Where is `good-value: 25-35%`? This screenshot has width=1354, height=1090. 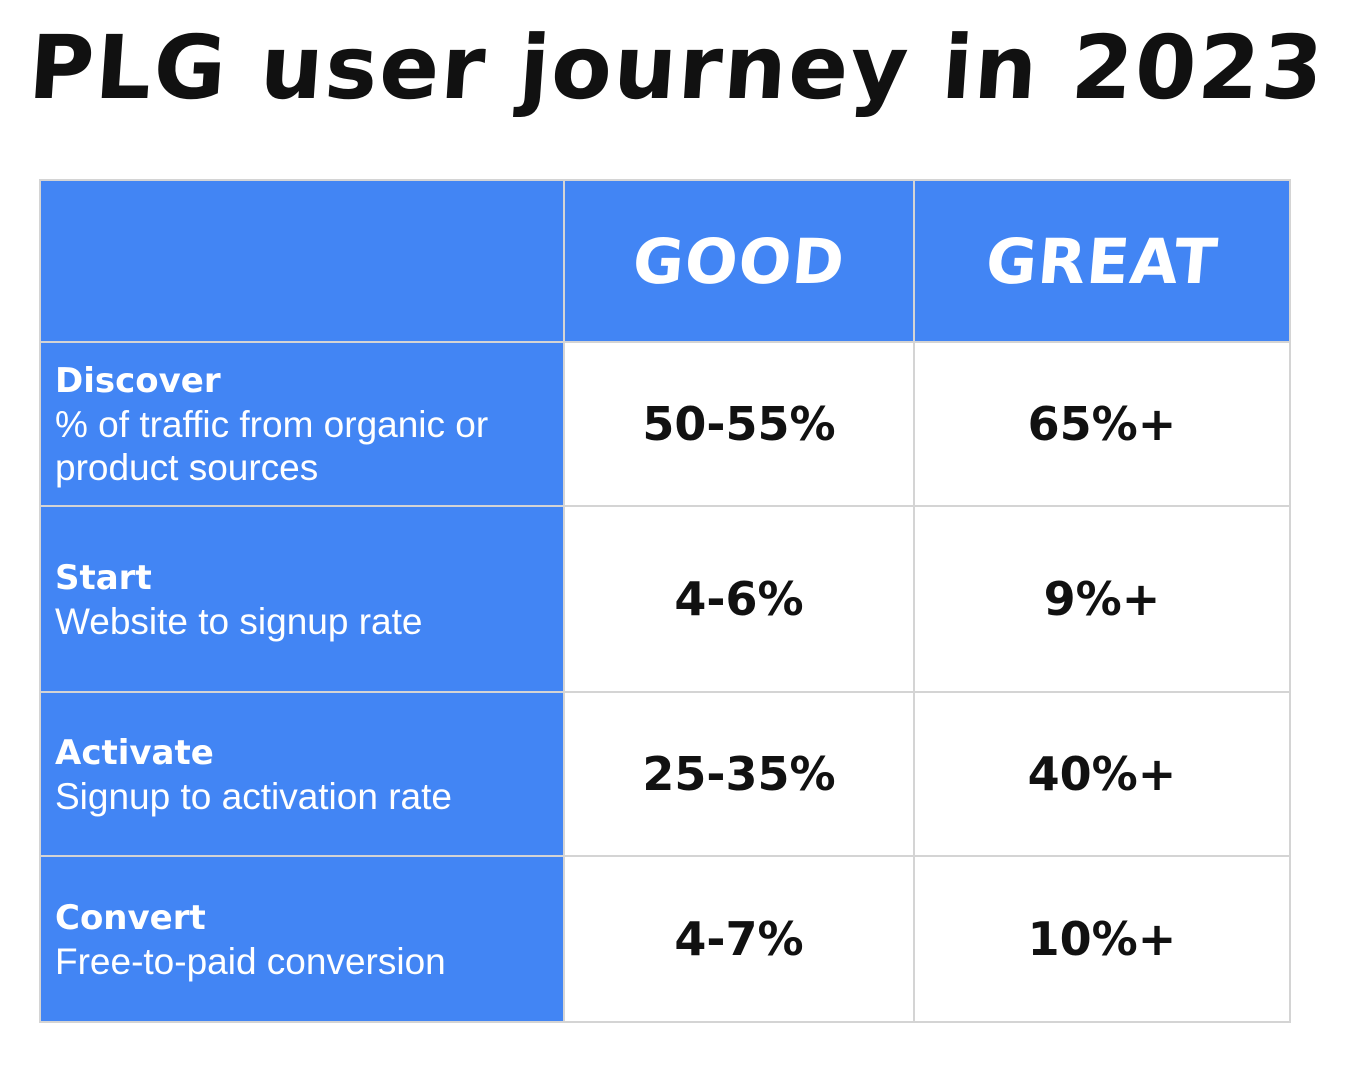 good-value: 25-35% is located at coordinates (739, 774).